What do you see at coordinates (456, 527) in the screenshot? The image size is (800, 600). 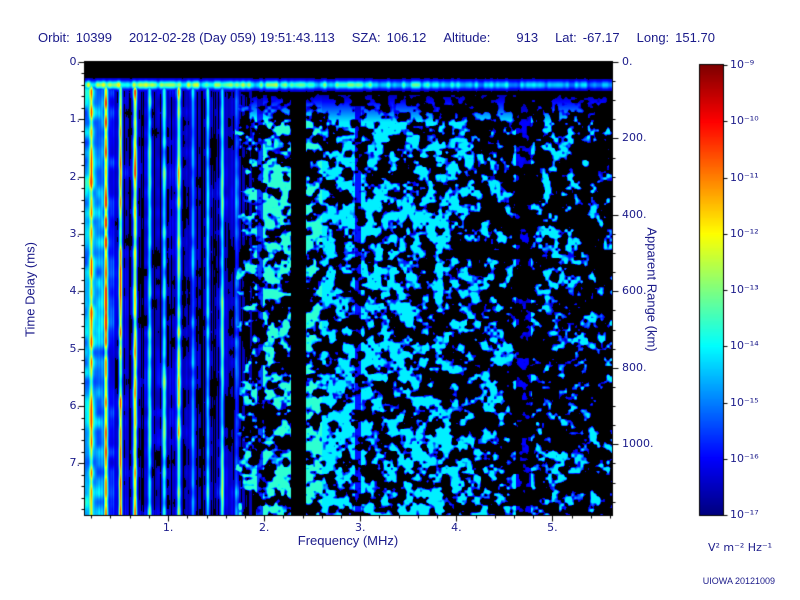 I see `frequency-tick-label: 4.` at bounding box center [456, 527].